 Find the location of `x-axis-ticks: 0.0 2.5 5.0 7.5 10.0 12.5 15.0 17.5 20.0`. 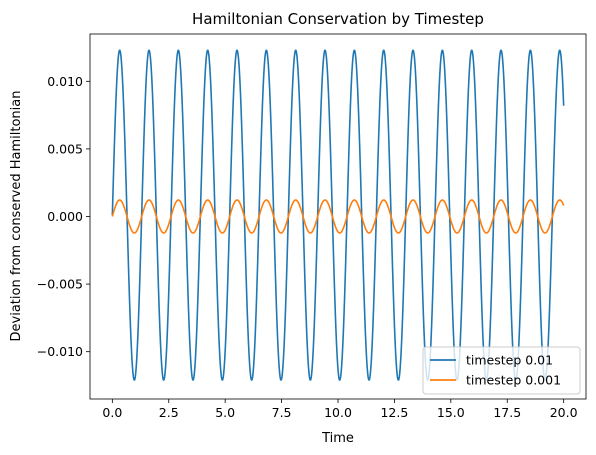

x-axis-ticks: 0.0 2.5 5.0 7.5 10.0 12.5 15.0 17.5 20.0 is located at coordinates (340, 409).